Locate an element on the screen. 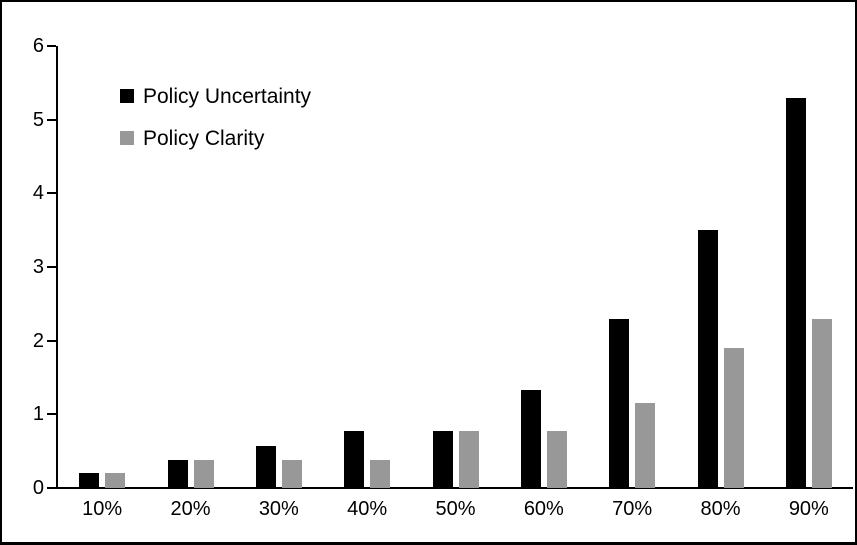 The image size is (857, 545). legend-swatch-policy-uncertainty is located at coordinates (127, 96).